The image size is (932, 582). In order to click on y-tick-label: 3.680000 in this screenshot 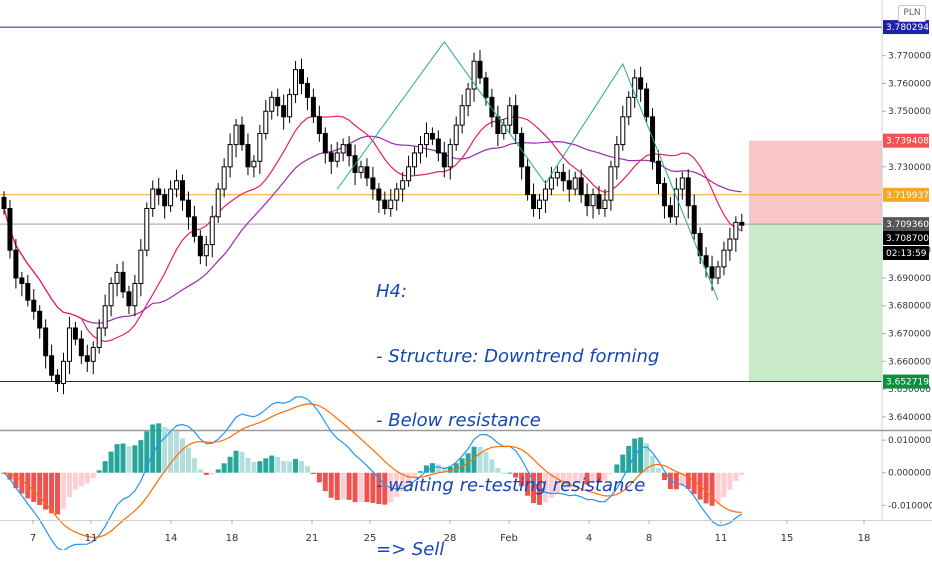, I will do `click(909, 307)`.